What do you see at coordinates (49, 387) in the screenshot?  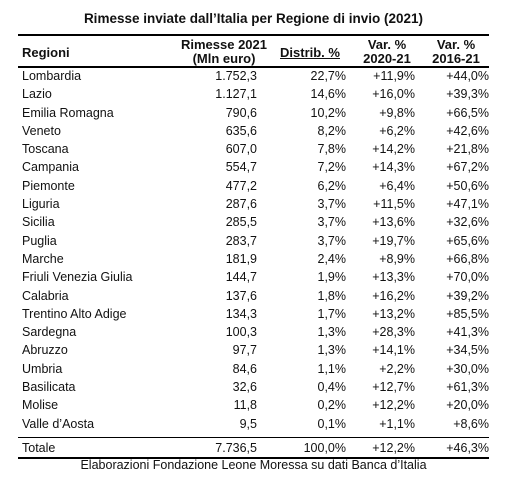 I see `cell-regione: Basilicata` at bounding box center [49, 387].